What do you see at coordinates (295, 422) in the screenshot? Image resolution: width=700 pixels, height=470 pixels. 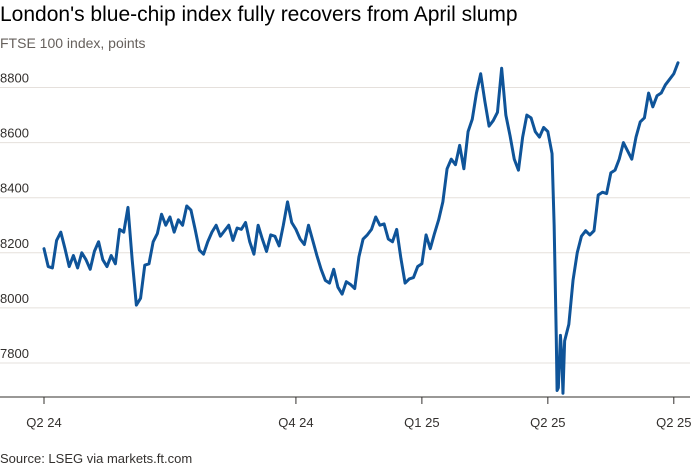 I see `x-tick-label: Q4 24` at bounding box center [295, 422].